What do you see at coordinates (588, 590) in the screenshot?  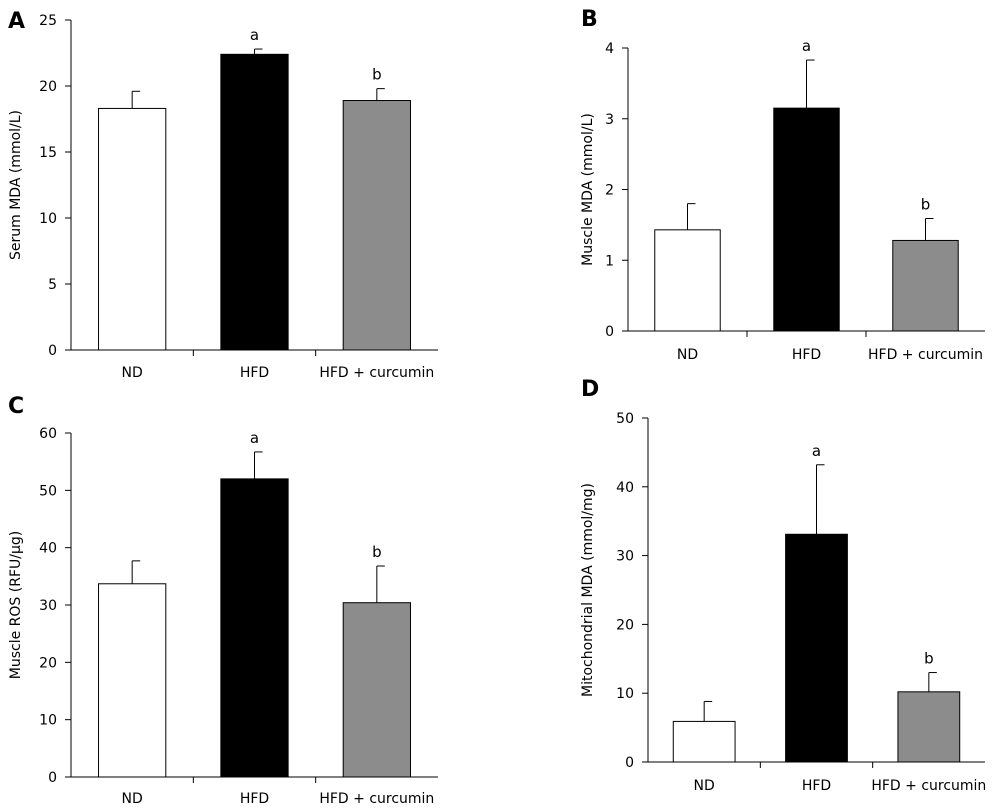 I see `y-axis-title: Mitochondrial MDA (mmol/mg)` at bounding box center [588, 590].